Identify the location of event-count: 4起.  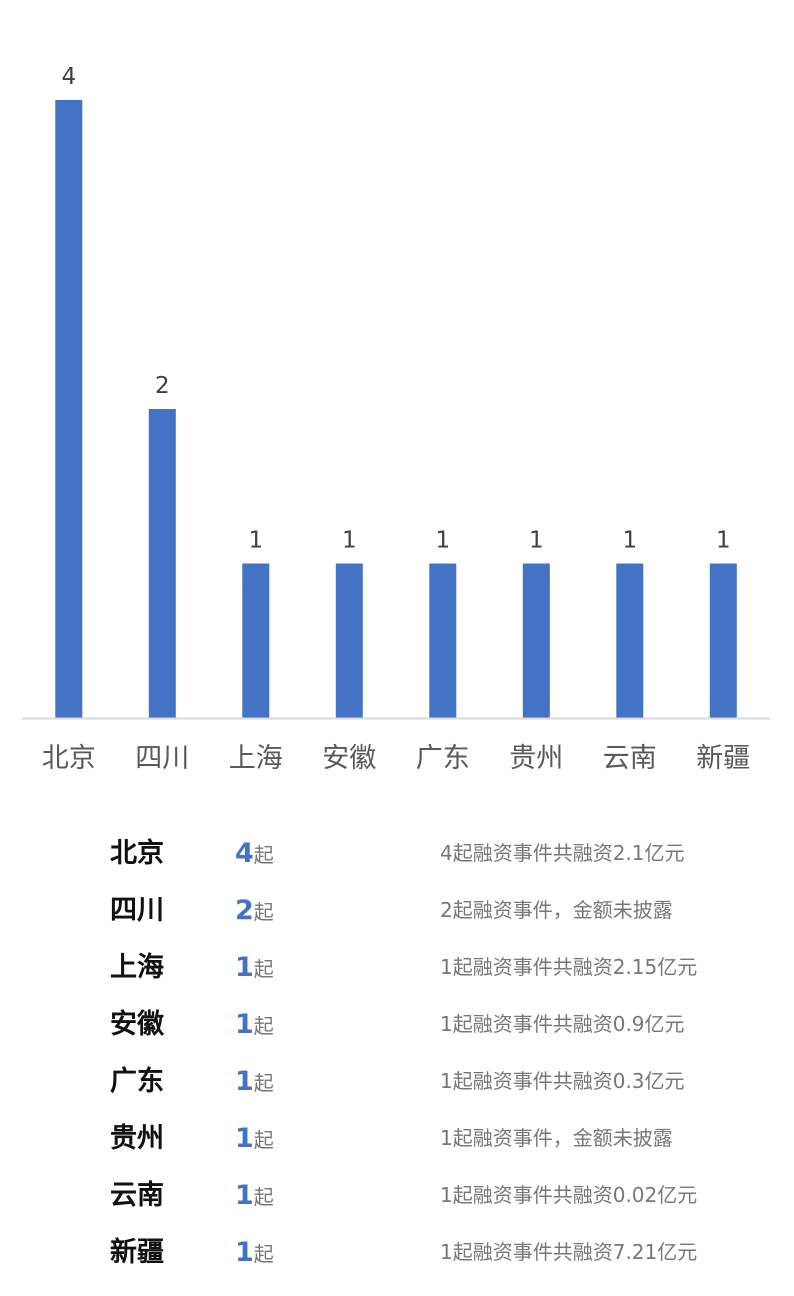
(254, 853).